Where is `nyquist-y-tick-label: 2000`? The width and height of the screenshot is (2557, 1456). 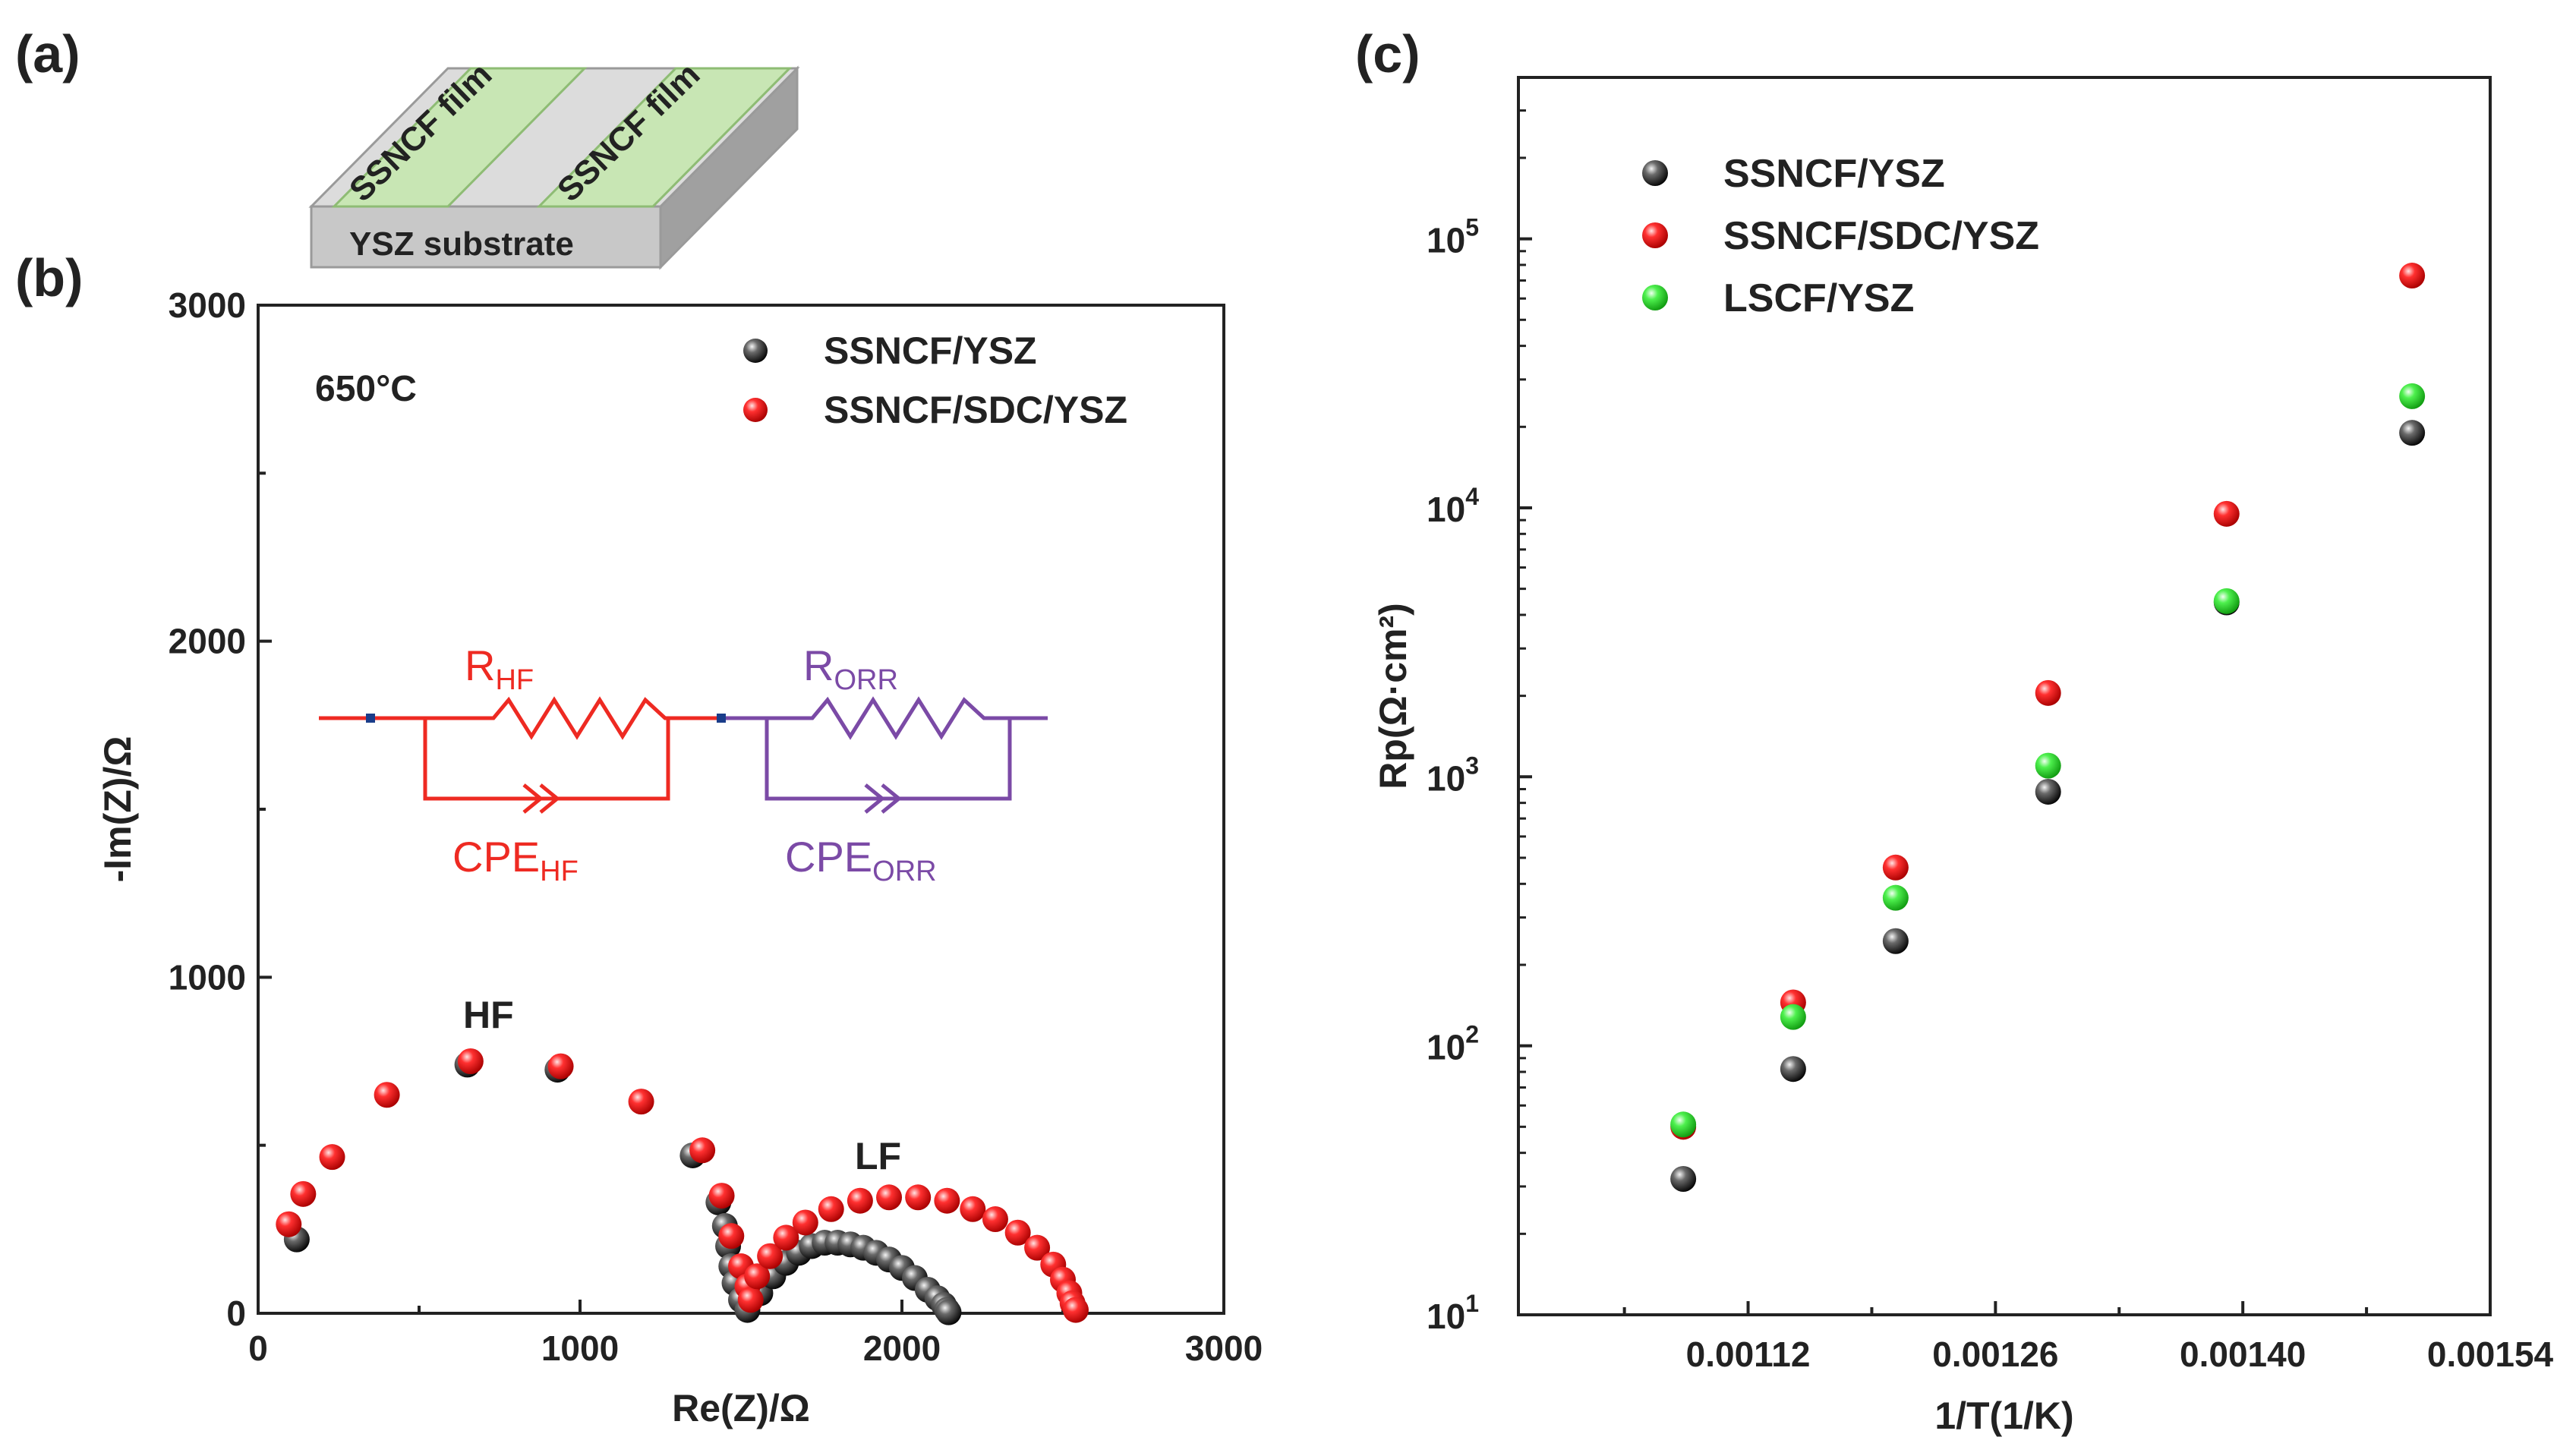
nyquist-y-tick-label: 2000 is located at coordinates (208, 641).